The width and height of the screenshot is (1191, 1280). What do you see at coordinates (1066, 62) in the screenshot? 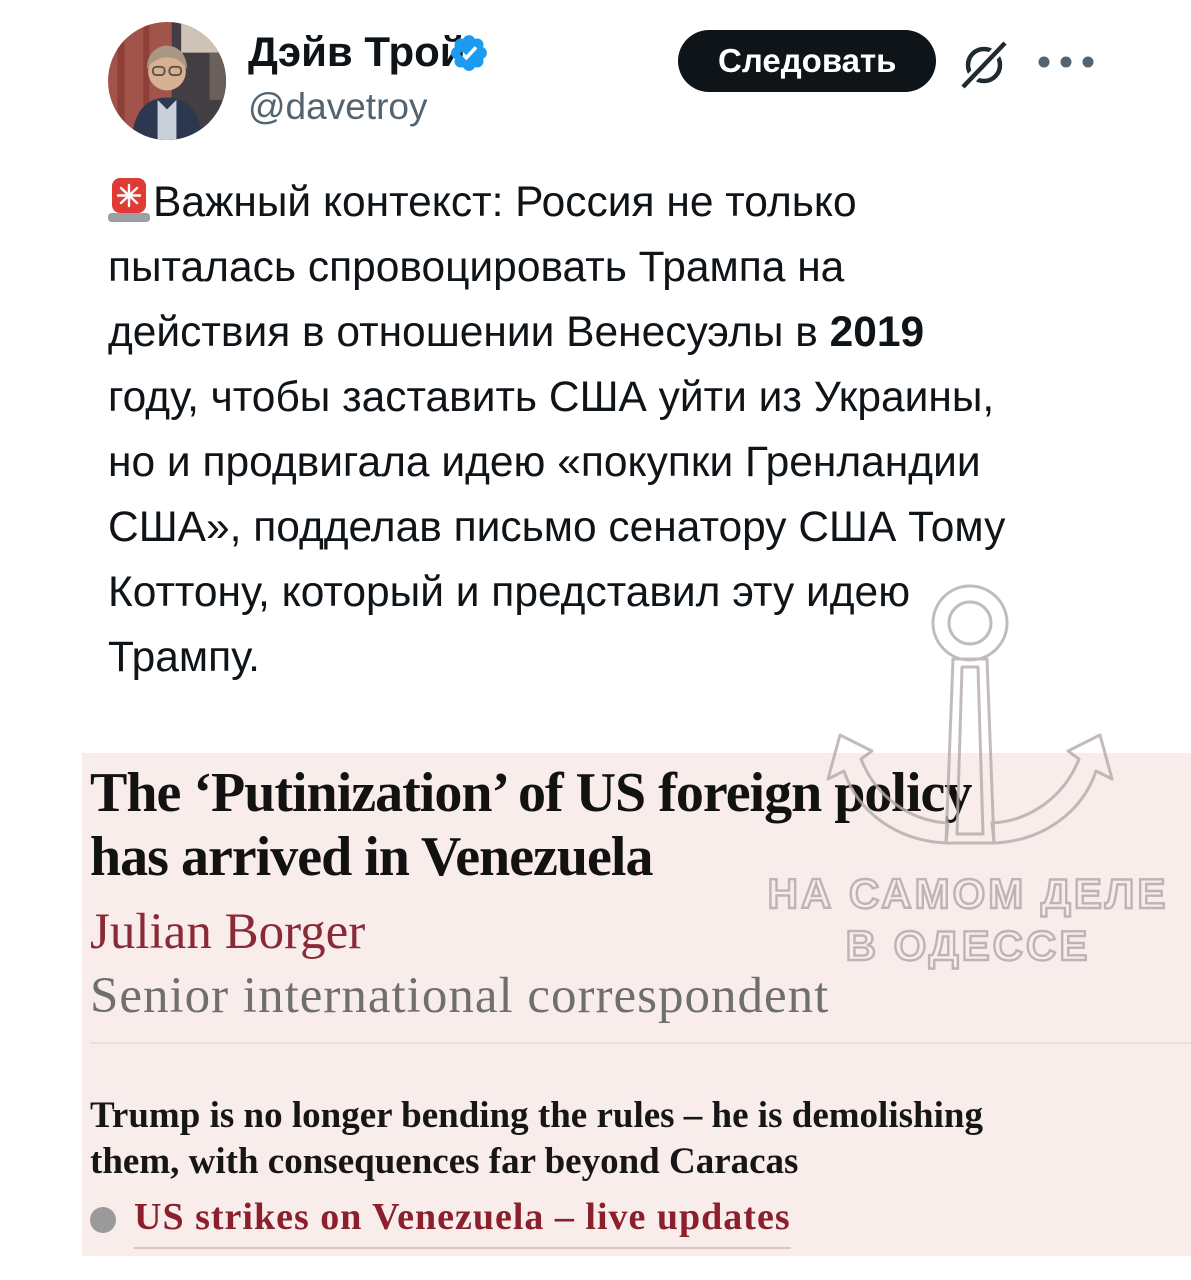
I see `more-options-icon` at bounding box center [1066, 62].